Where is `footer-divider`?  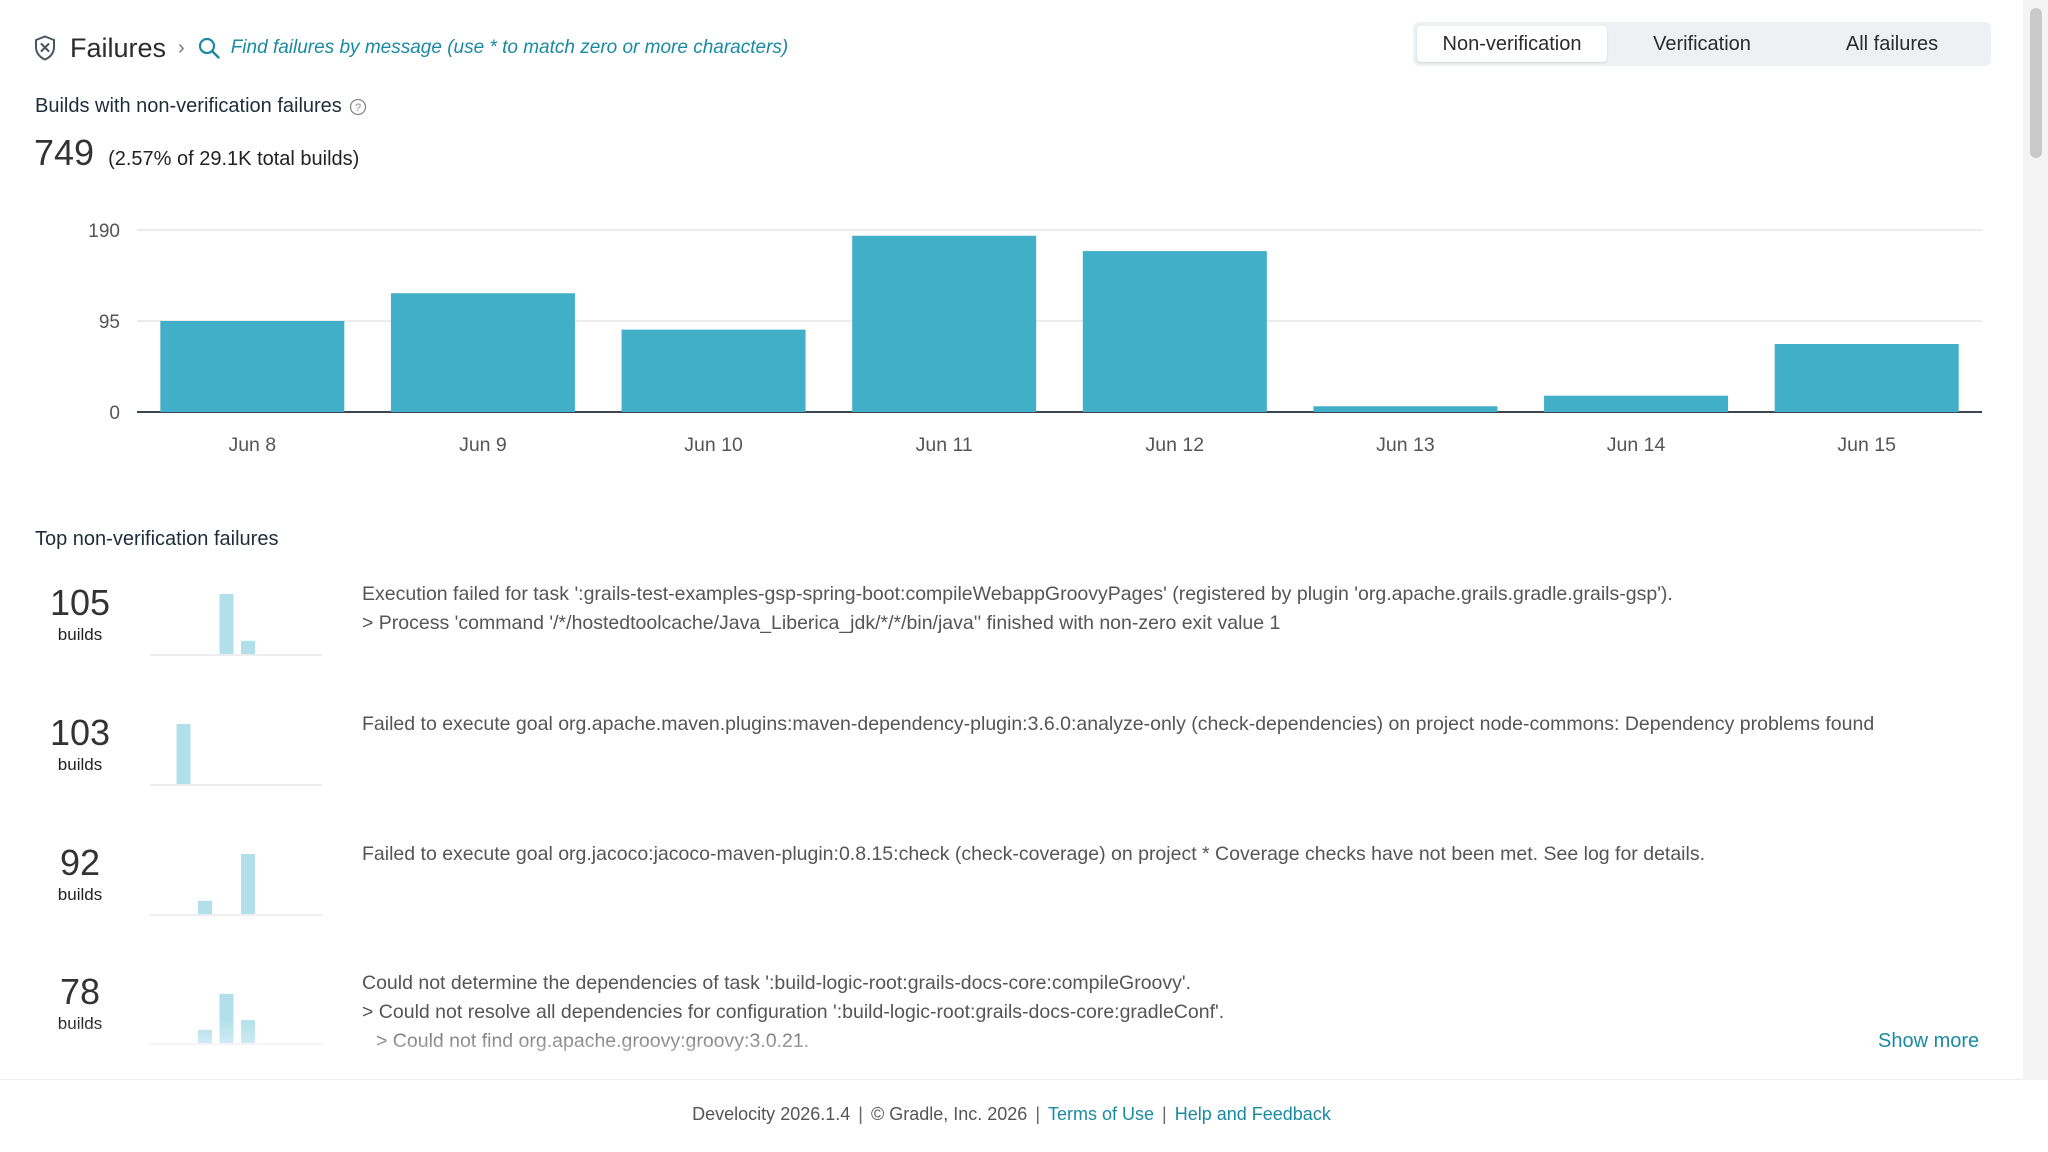 footer-divider is located at coordinates (1011, 1079).